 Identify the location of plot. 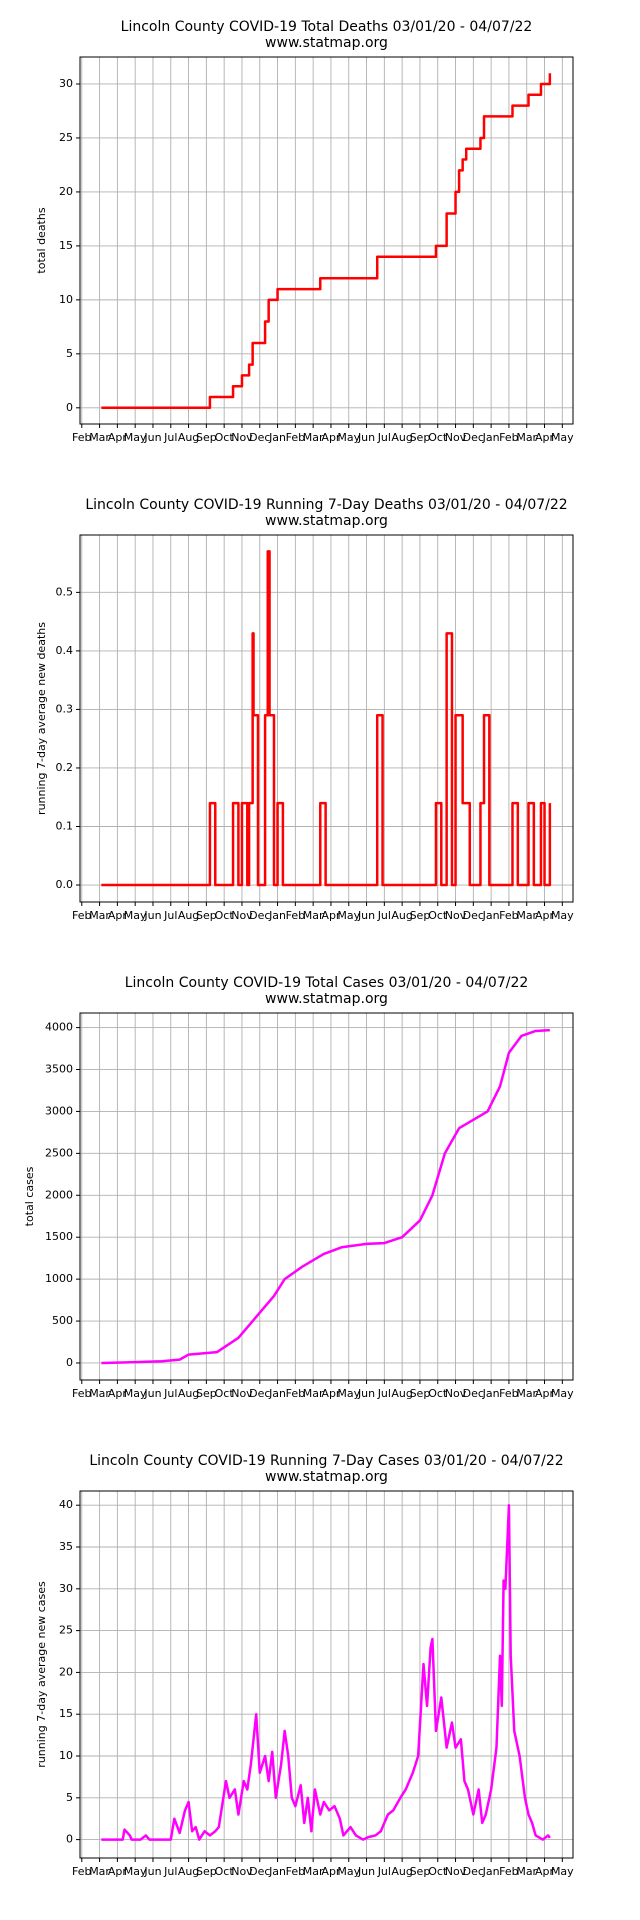
(326, 241).